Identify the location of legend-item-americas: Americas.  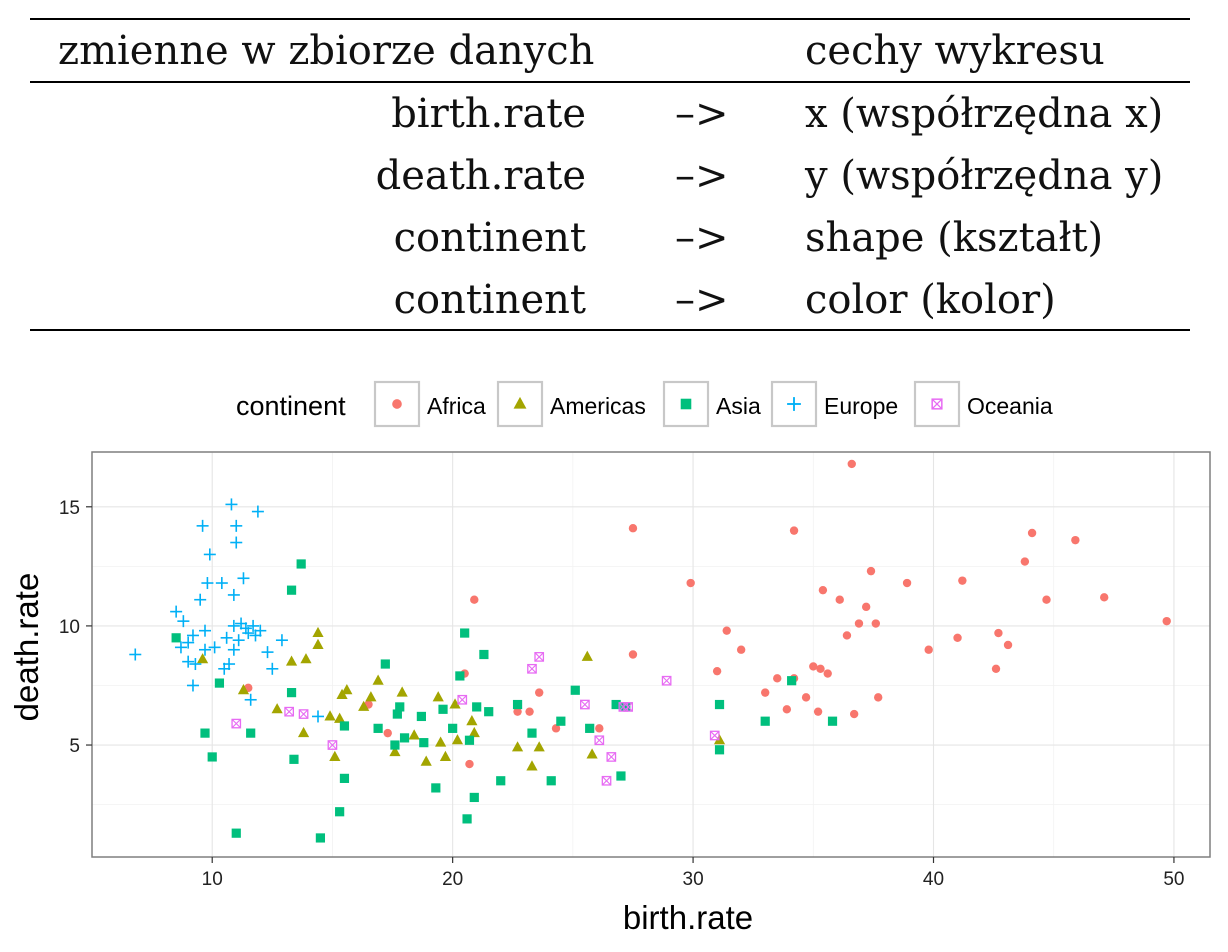
(571, 404).